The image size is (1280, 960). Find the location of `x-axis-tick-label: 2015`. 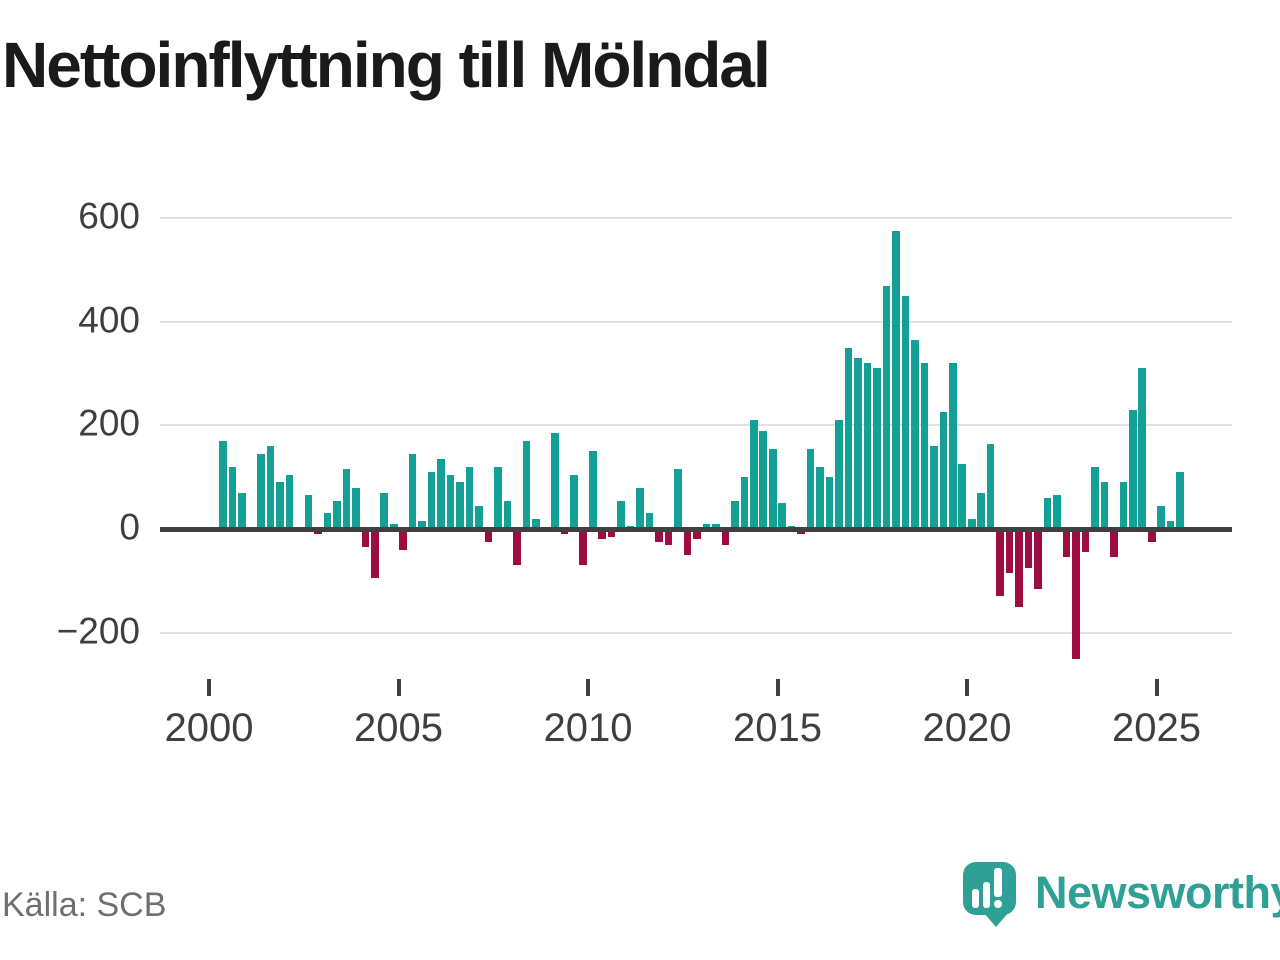

x-axis-tick-label: 2015 is located at coordinates (777, 728).